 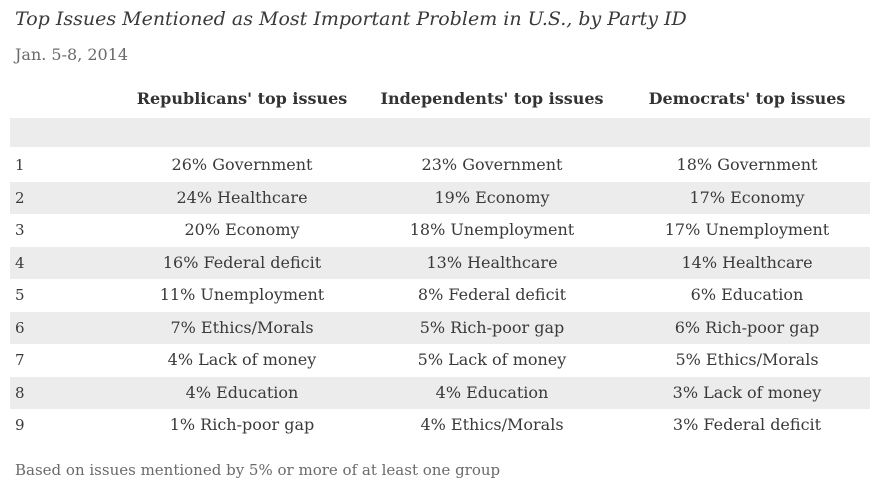 What do you see at coordinates (492, 197) in the screenshot?
I see `independent-issue-cell: 19% Economy` at bounding box center [492, 197].